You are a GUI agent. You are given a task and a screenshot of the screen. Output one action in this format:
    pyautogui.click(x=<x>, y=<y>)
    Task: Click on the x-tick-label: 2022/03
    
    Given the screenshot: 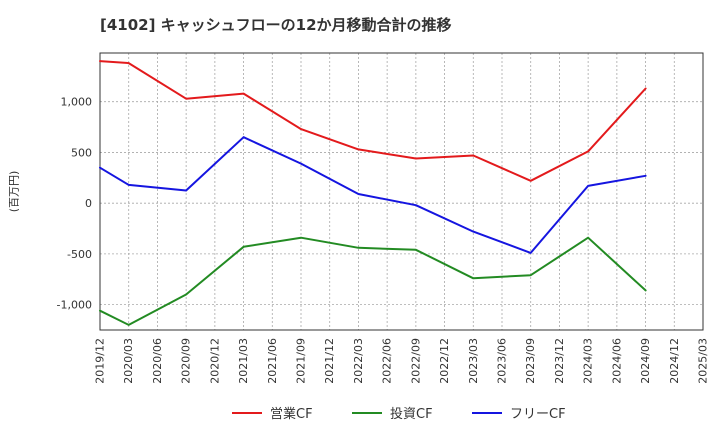 What is the action you would take?
    pyautogui.click(x=358, y=361)
    